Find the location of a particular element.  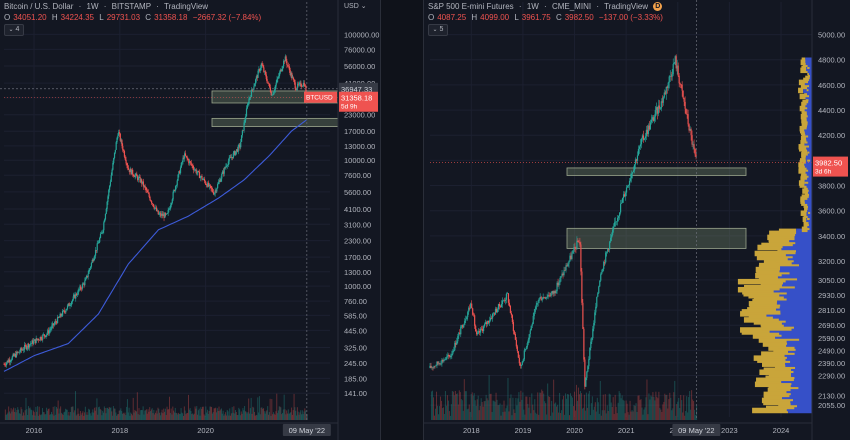

bitcoin-currency-label: USD ⌄ is located at coordinates (355, 6).